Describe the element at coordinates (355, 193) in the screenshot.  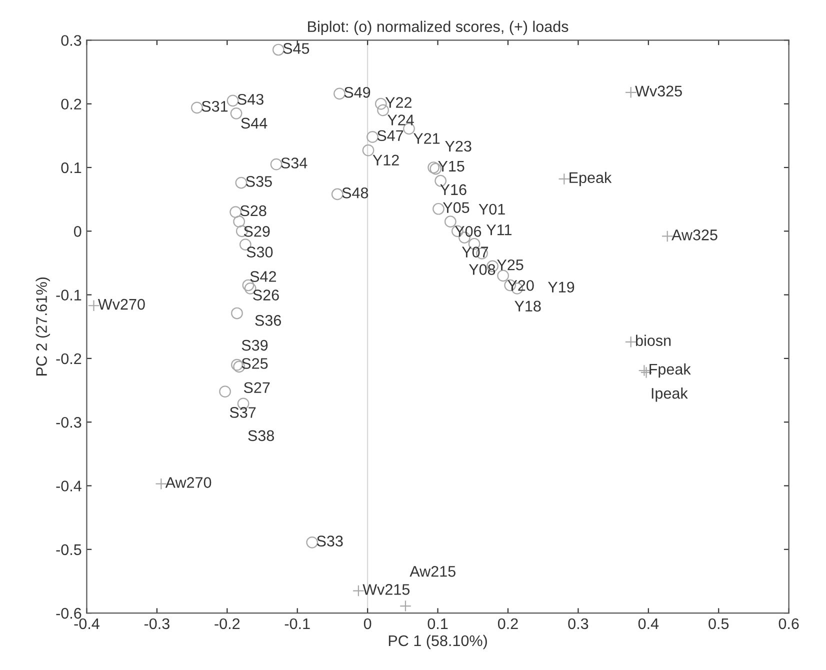
I see `annotation: S48` at that location.